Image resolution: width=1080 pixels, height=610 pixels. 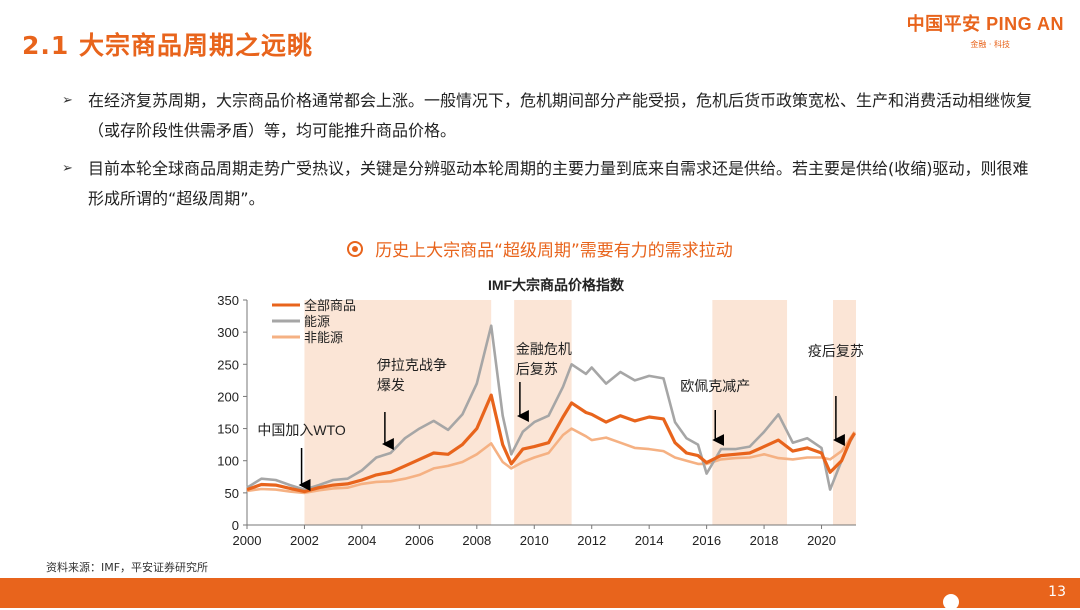 I want to click on logo-main-text: 中国平安 PING AN, so click(x=985, y=24).